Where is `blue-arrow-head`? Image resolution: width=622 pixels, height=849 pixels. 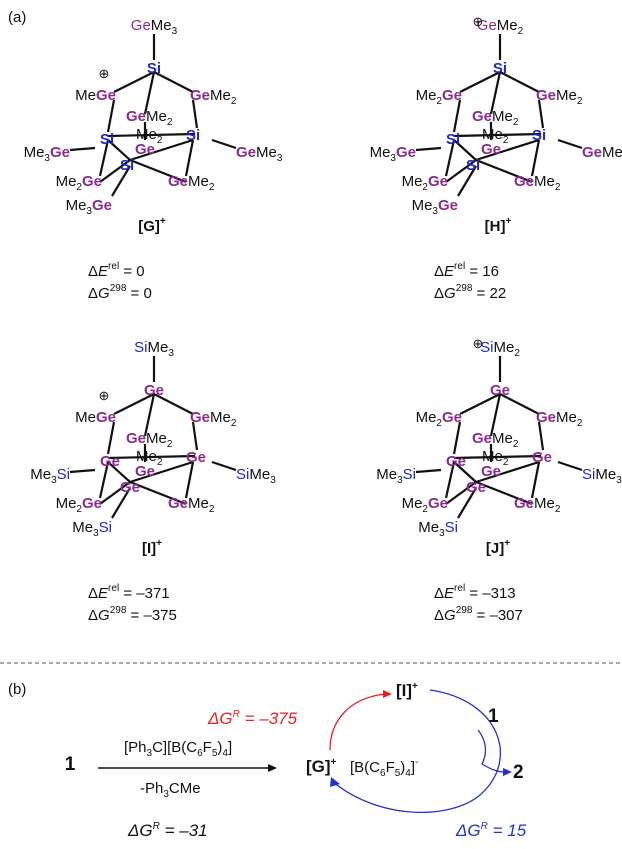
blue-arrow-head is located at coordinates (335, 782).